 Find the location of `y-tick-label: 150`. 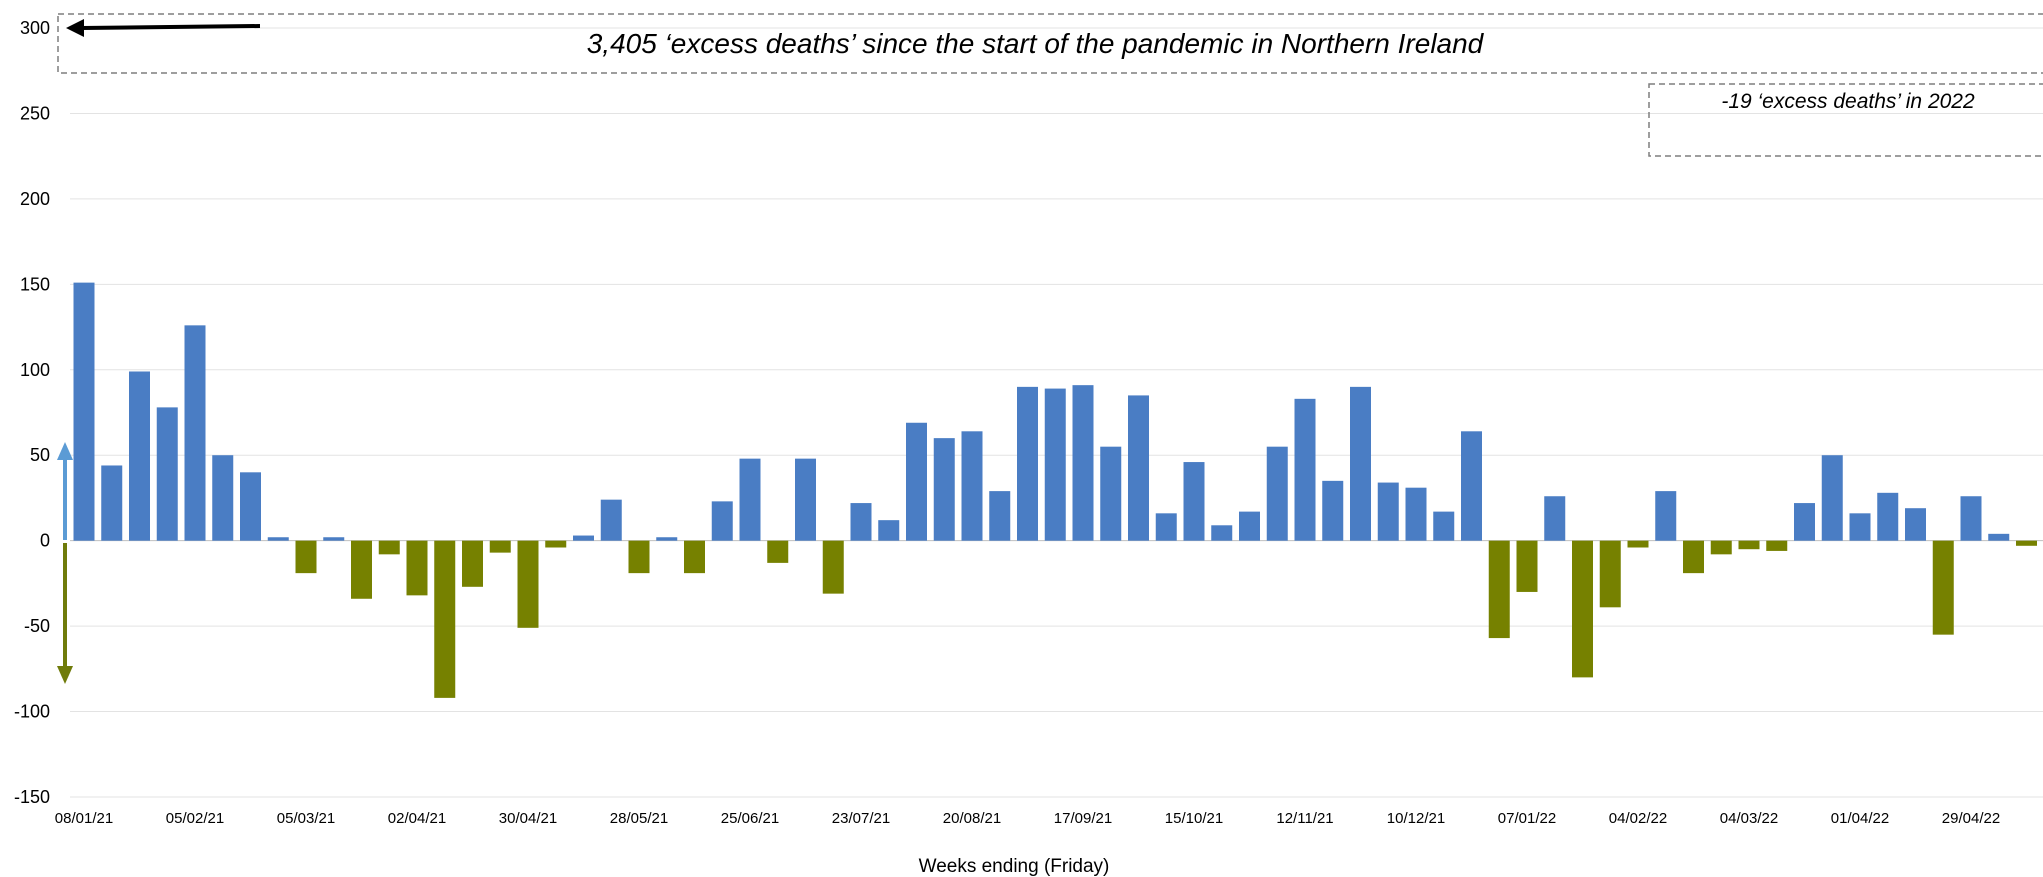

y-tick-label: 150 is located at coordinates (35, 284).